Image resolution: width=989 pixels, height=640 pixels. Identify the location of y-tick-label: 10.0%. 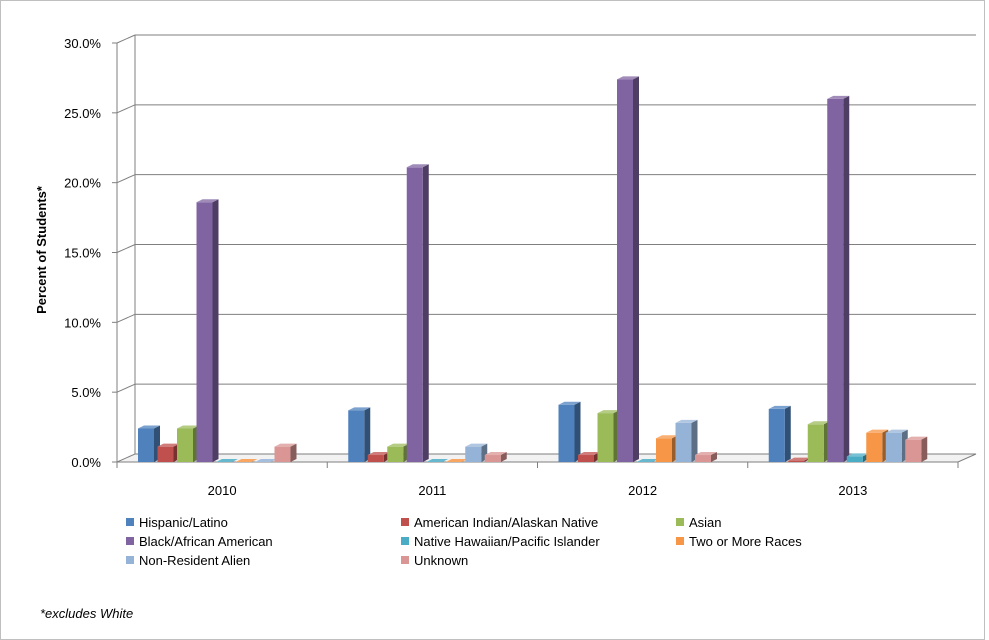
(82, 322).